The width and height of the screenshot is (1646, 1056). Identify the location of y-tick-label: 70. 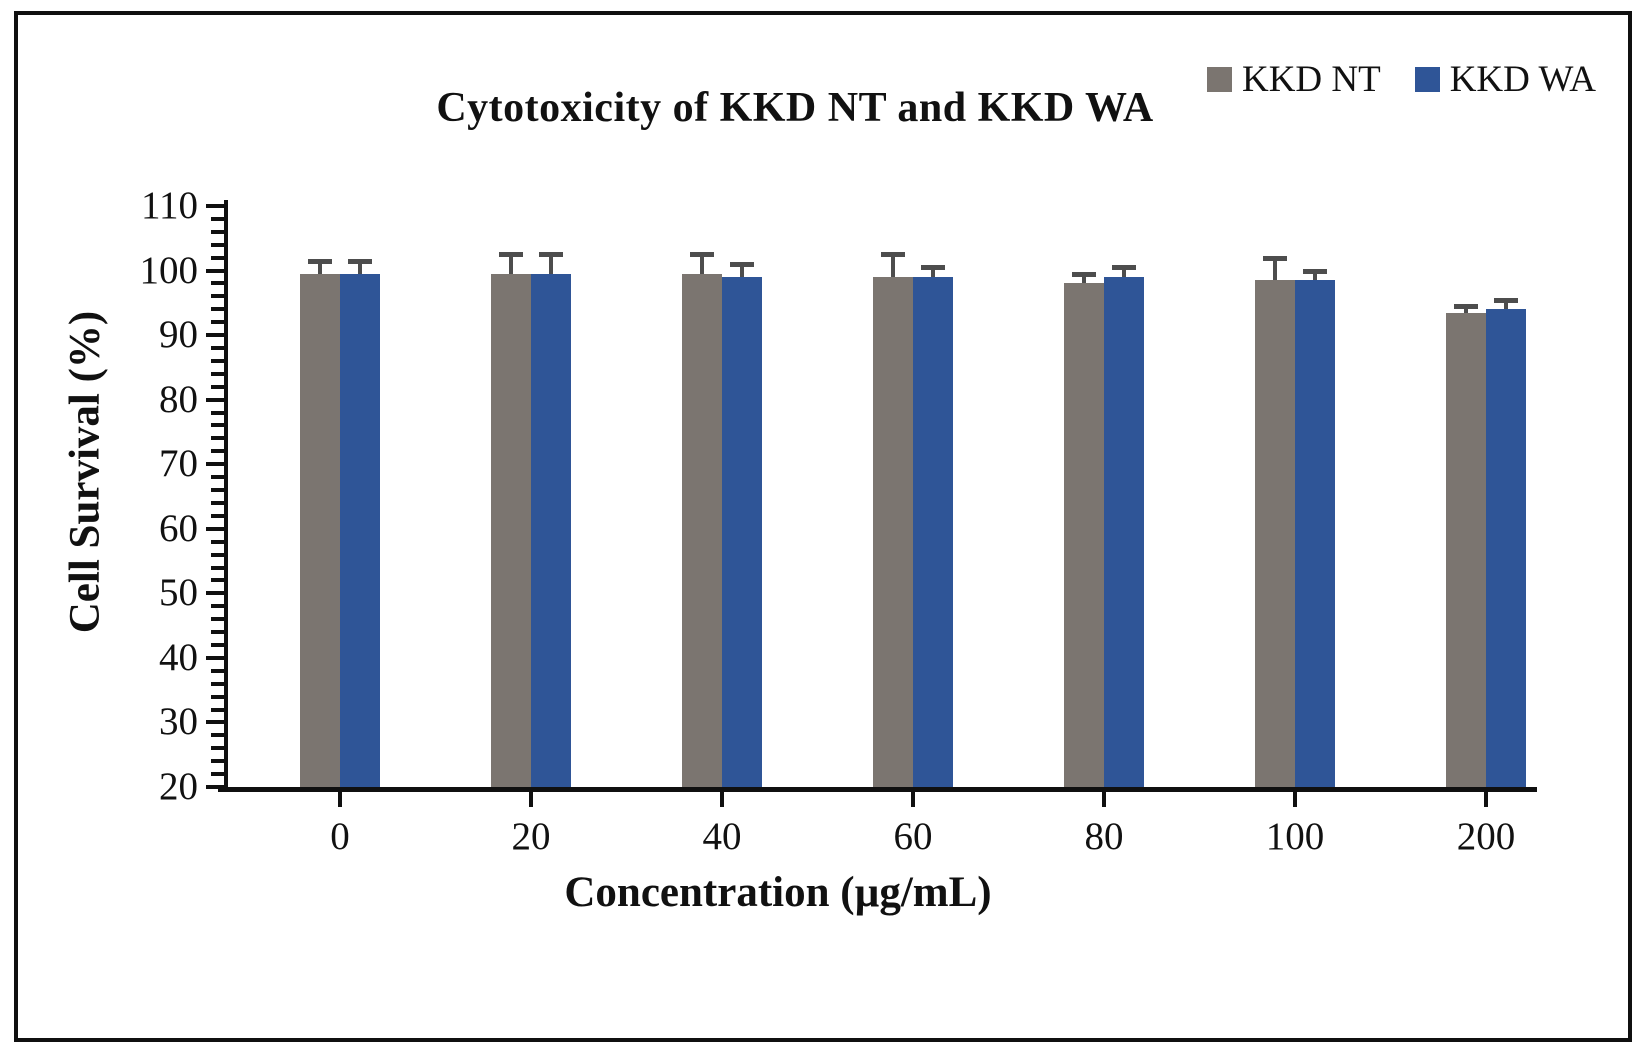
(178, 464).